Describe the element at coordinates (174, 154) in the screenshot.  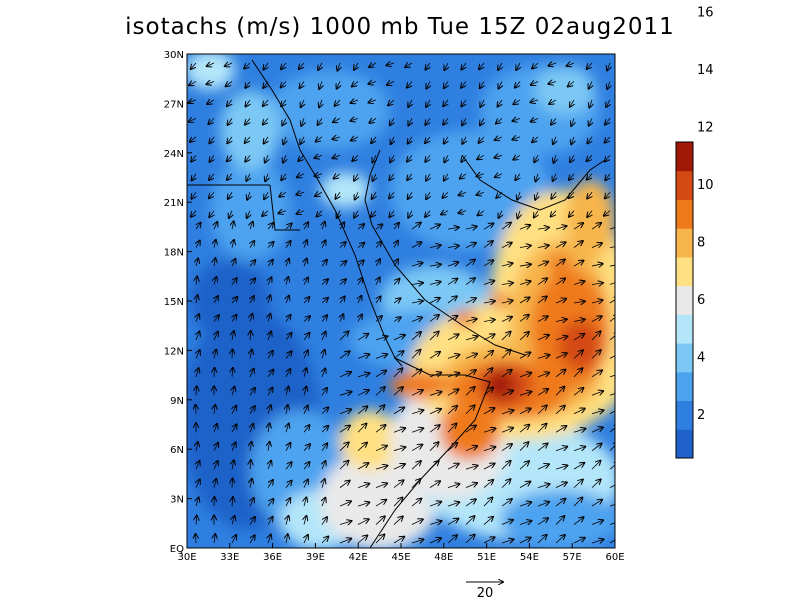
I see `lat-tick-label: 24N` at that location.